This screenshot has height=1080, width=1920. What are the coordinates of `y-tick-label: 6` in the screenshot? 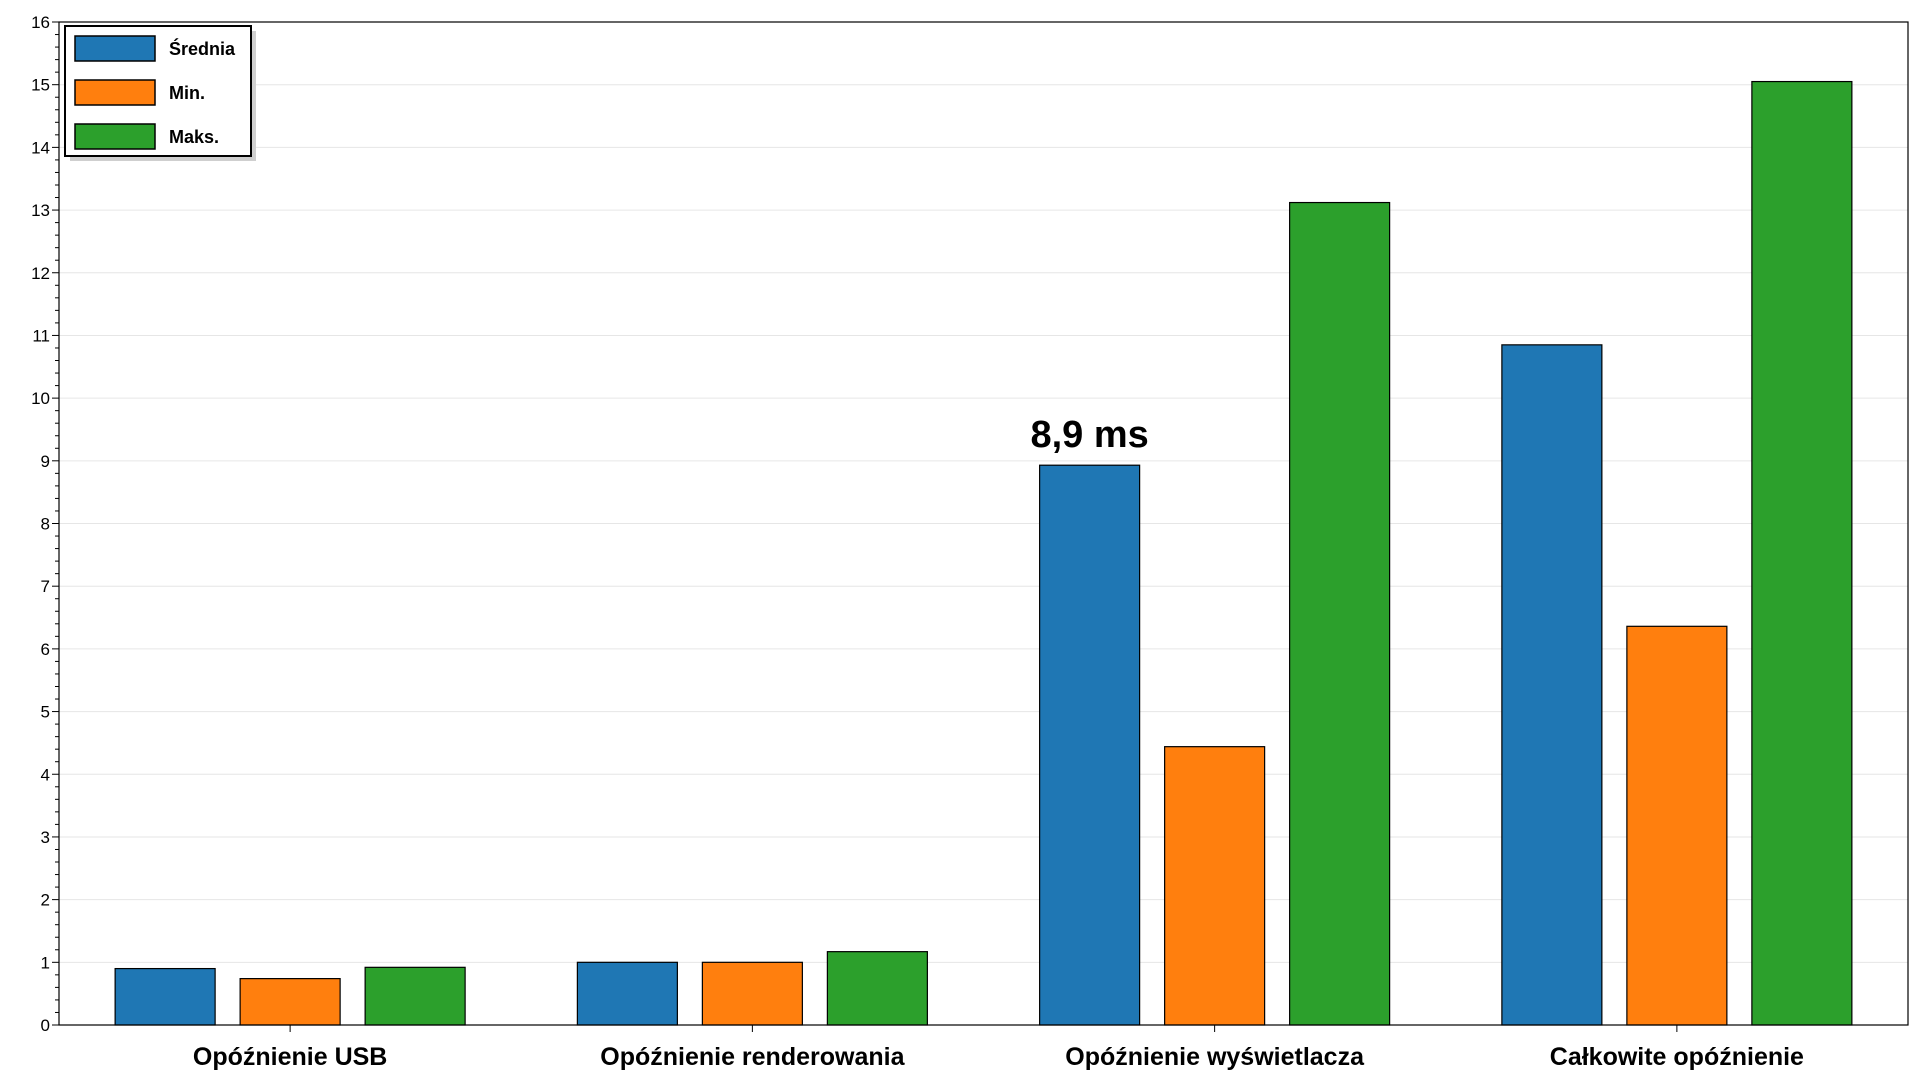 It's located at (45, 649).